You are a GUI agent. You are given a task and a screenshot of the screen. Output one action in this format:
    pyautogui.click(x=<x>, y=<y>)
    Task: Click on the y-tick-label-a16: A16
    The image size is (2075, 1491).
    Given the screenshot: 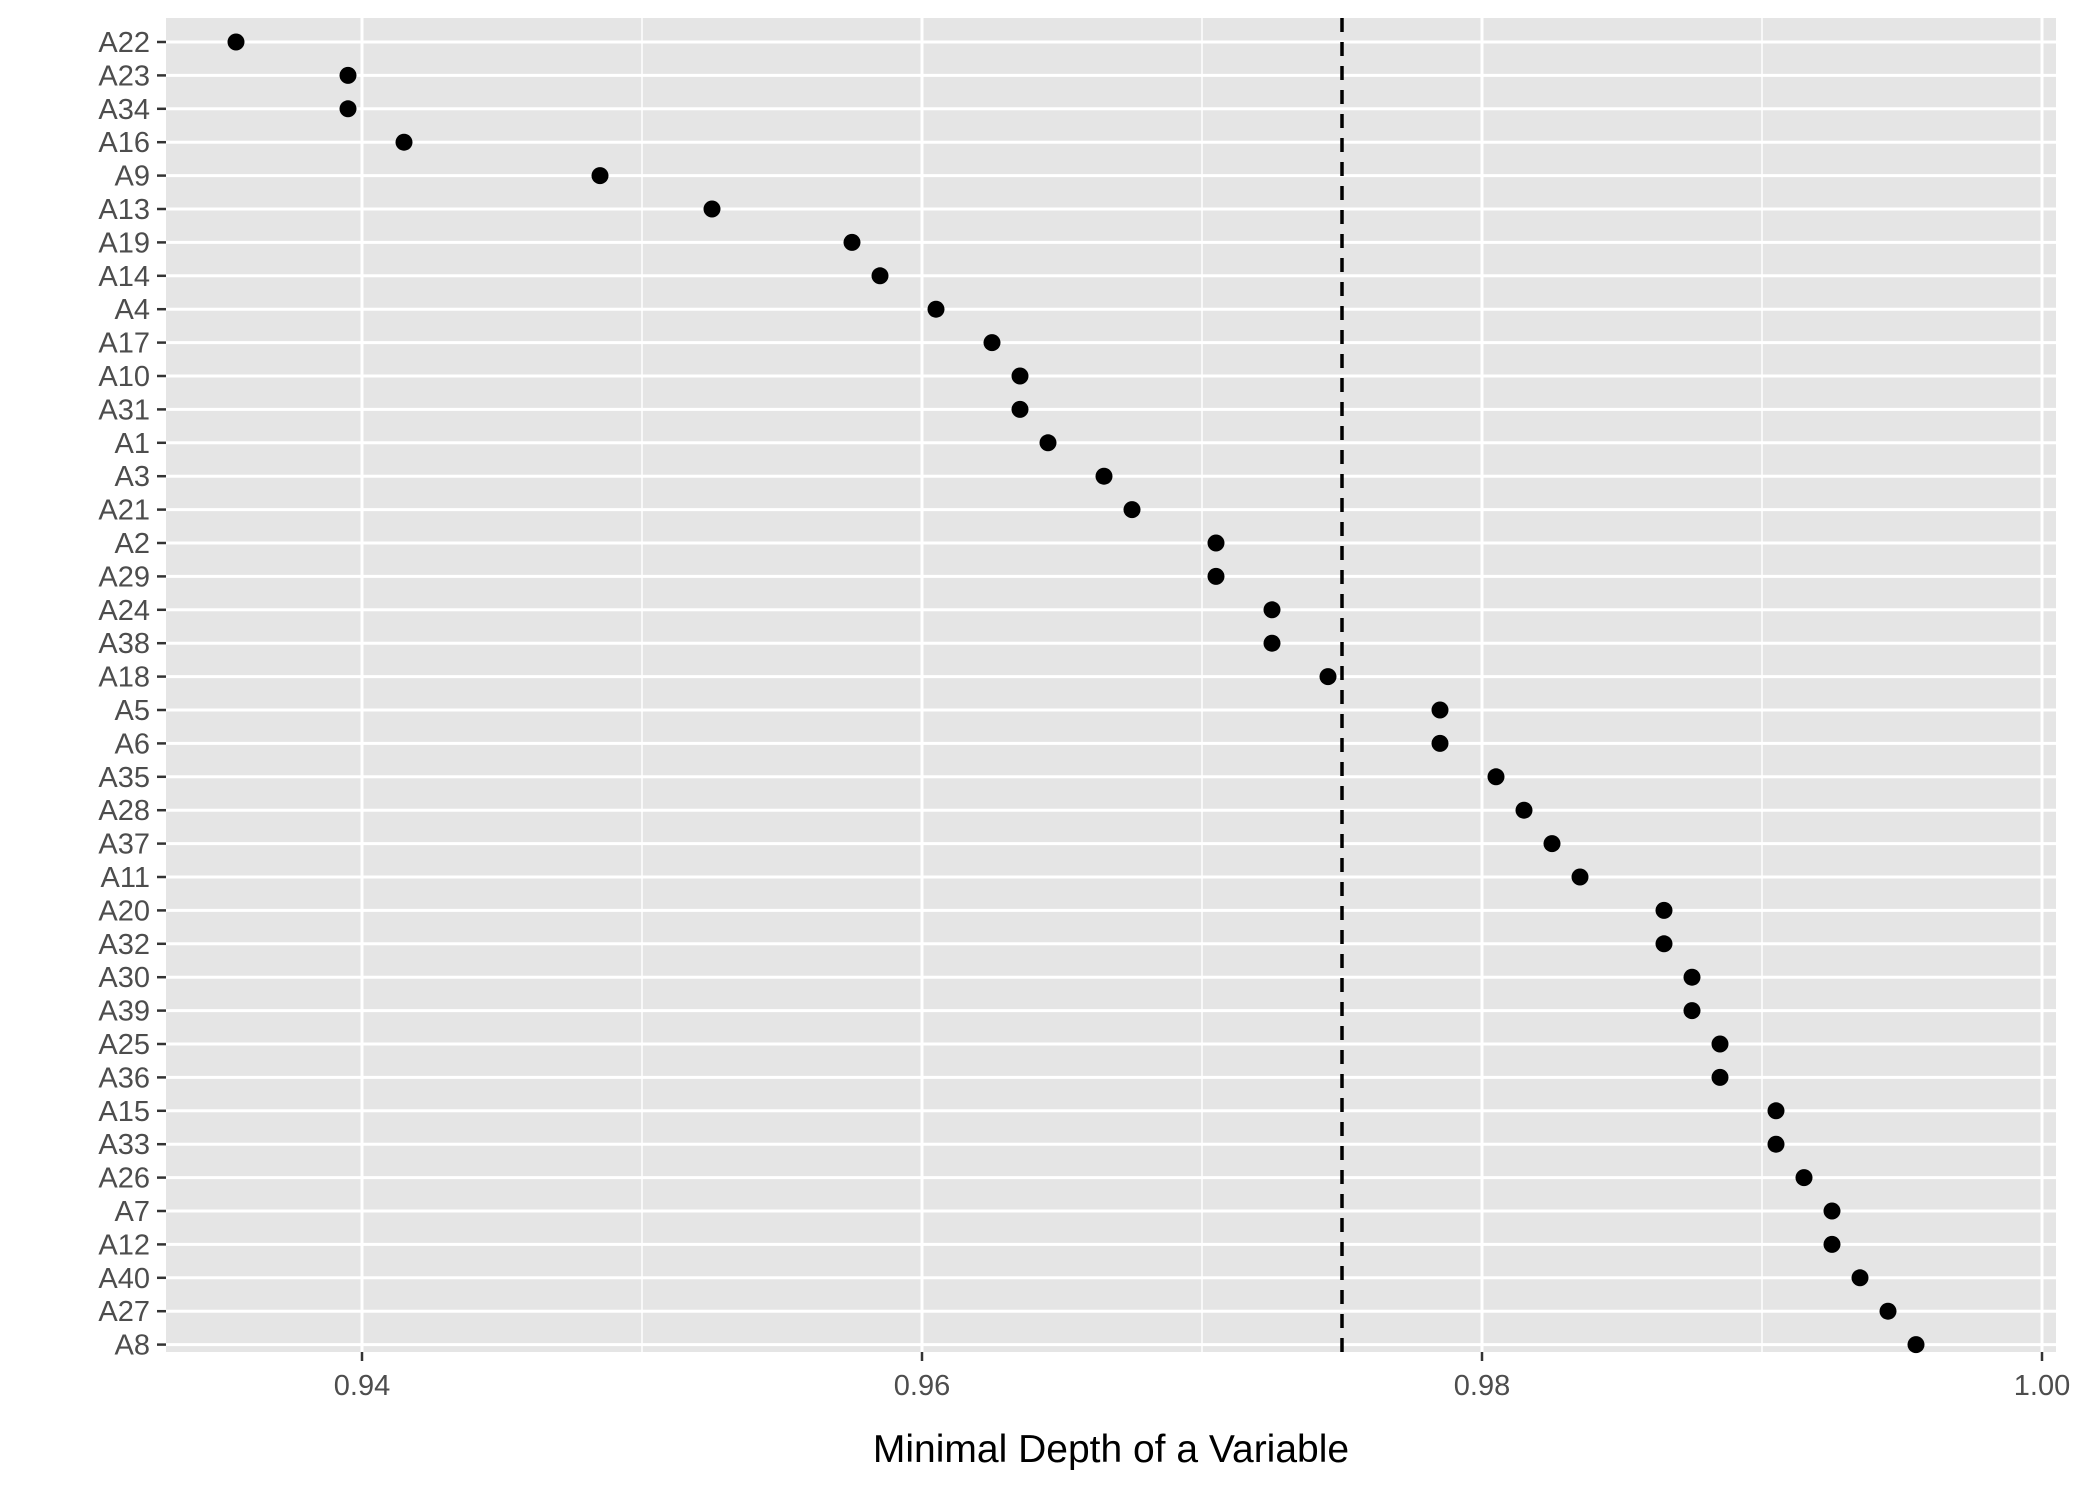 What is the action you would take?
    pyautogui.click(x=124, y=143)
    